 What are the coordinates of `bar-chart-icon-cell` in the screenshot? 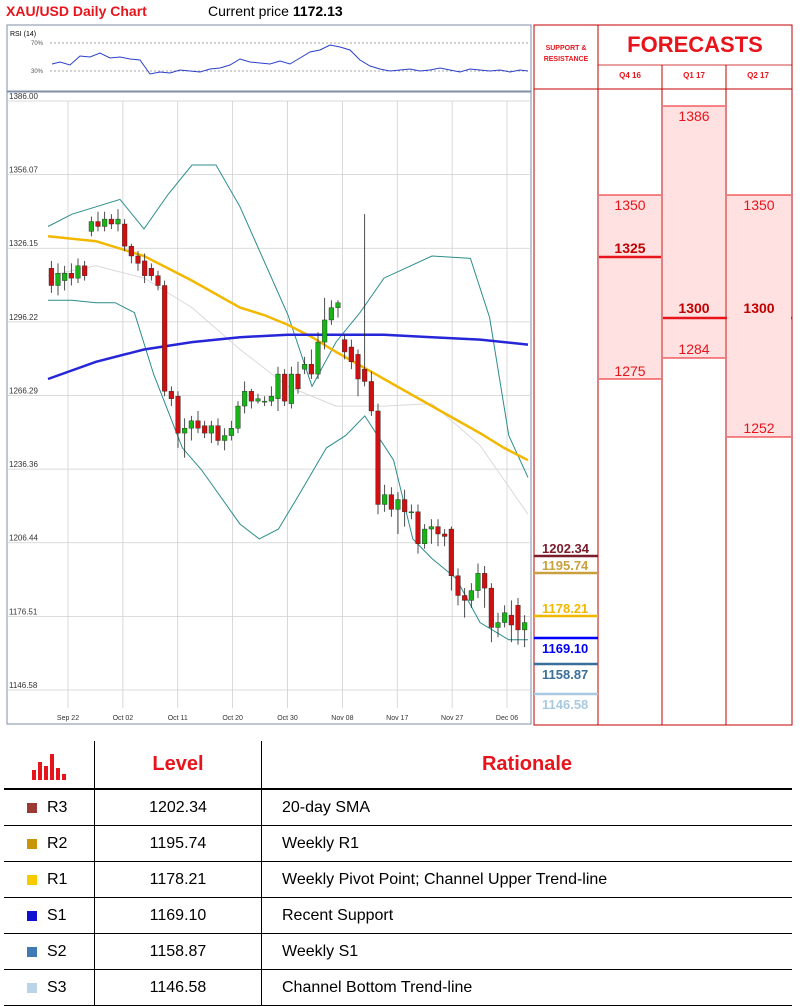 It's located at (49, 765).